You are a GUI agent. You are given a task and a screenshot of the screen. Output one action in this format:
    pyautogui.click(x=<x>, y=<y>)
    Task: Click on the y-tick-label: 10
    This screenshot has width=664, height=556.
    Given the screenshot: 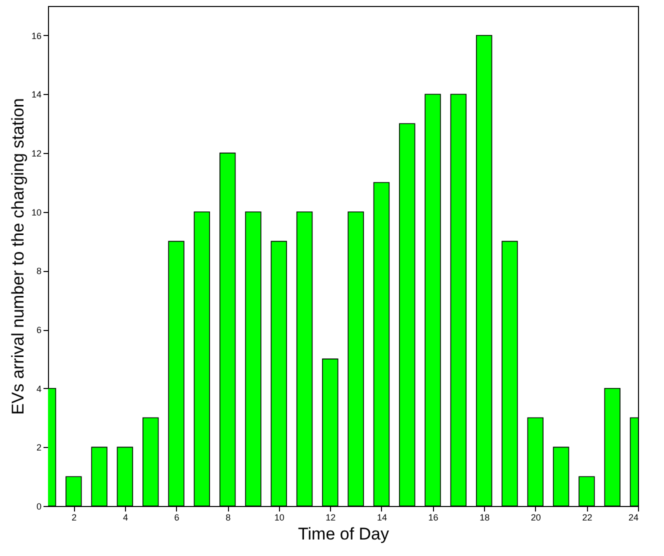 What is the action you would take?
    pyautogui.click(x=36, y=212)
    